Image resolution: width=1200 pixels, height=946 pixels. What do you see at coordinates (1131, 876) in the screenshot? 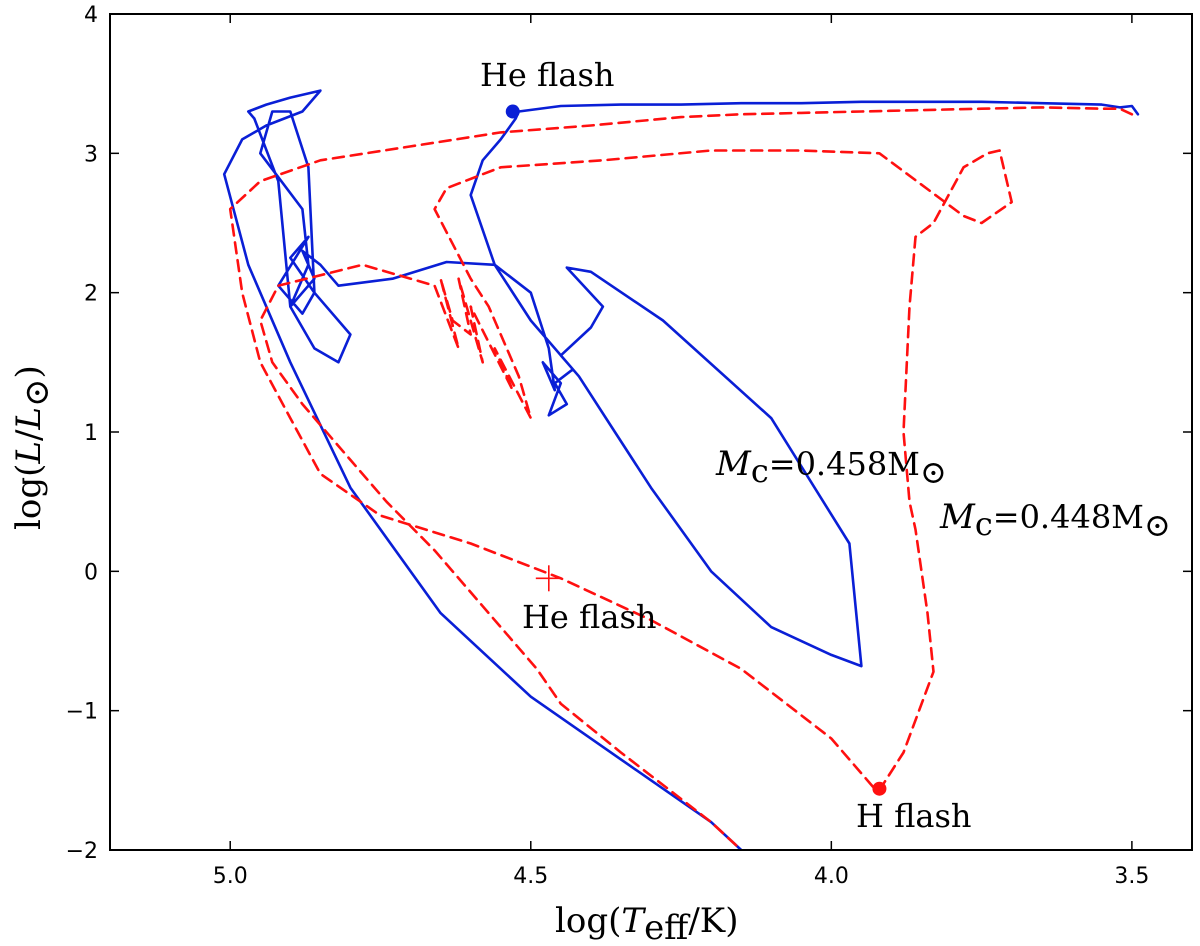
I see `x-tick-label: 3.5` at bounding box center [1131, 876].